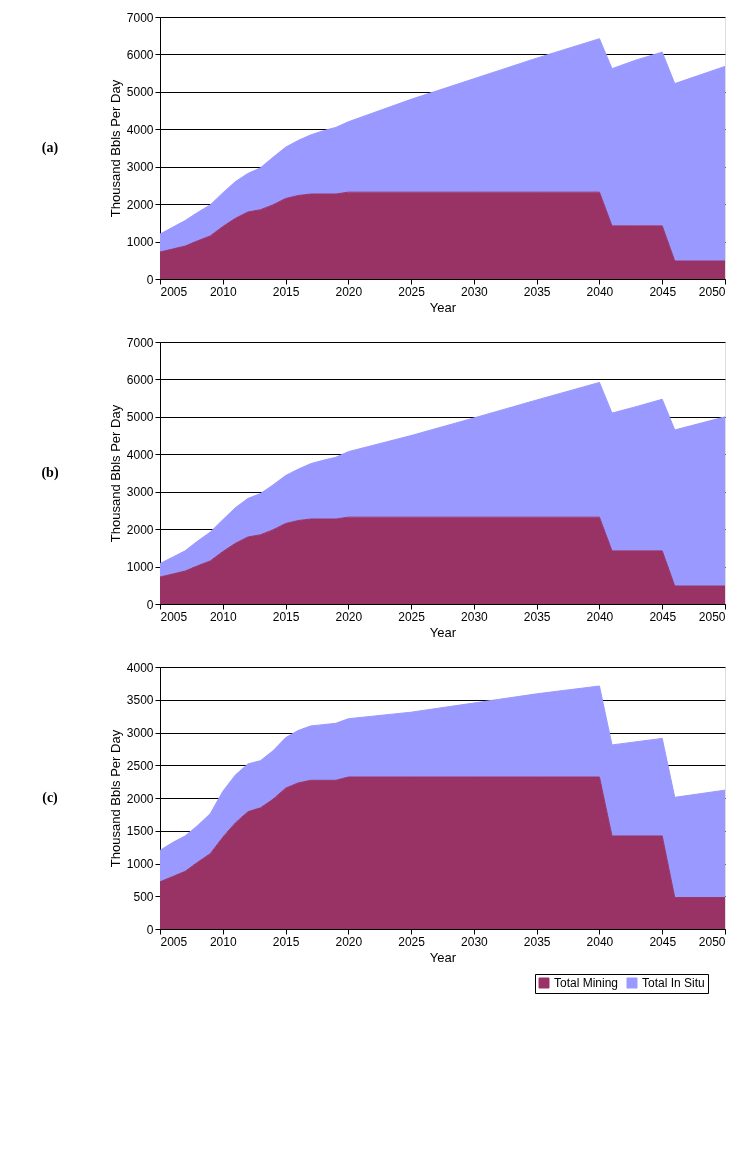 The width and height of the screenshot is (746, 1164). Describe the element at coordinates (140, 831) in the screenshot. I see `y-tick-label: 1500` at that location.